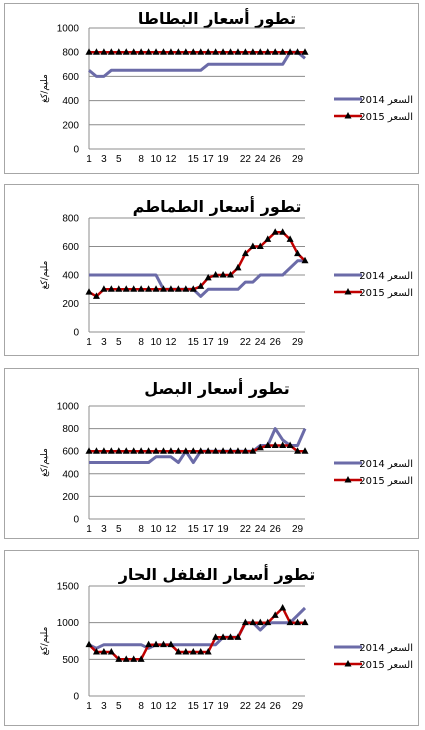 This screenshot has height=730, width=425. Describe the element at coordinates (70, 247) in the screenshot. I see `y-tick-label: 600` at that location.